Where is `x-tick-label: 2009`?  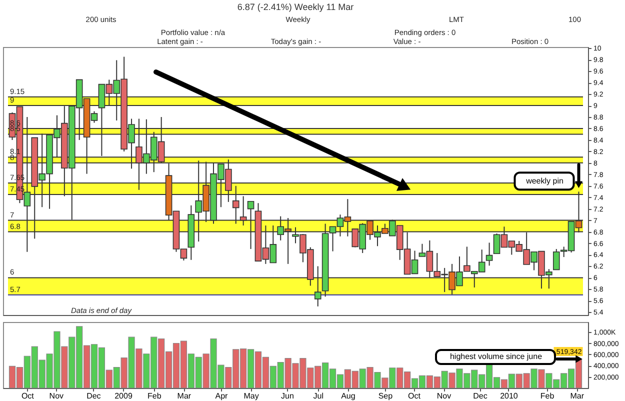 x-tick-label: 2009 is located at coordinates (123, 396).